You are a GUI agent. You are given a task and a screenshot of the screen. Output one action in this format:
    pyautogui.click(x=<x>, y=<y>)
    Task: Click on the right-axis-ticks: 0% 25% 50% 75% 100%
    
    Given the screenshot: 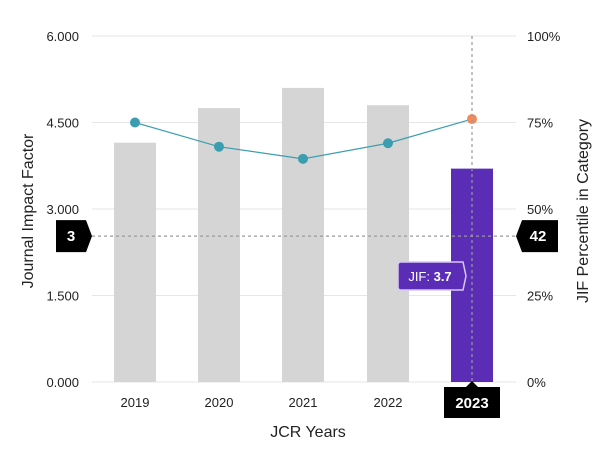 What is the action you would take?
    pyautogui.click(x=544, y=209)
    